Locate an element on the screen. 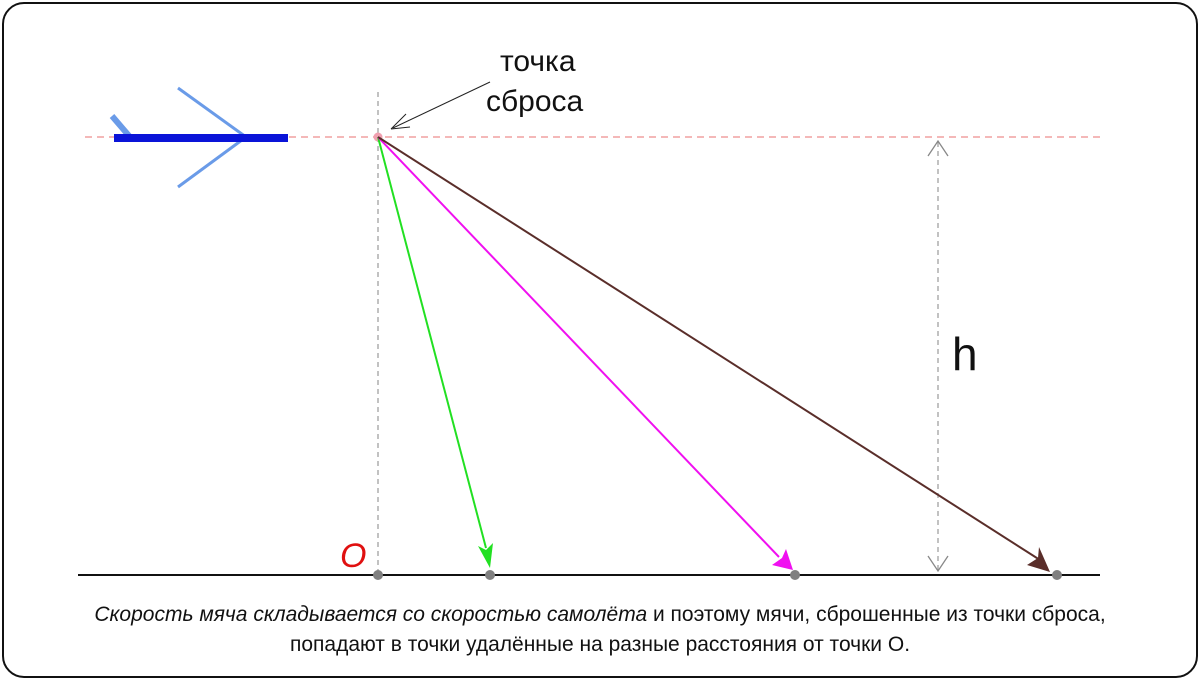  plane-icon is located at coordinates (198, 137).